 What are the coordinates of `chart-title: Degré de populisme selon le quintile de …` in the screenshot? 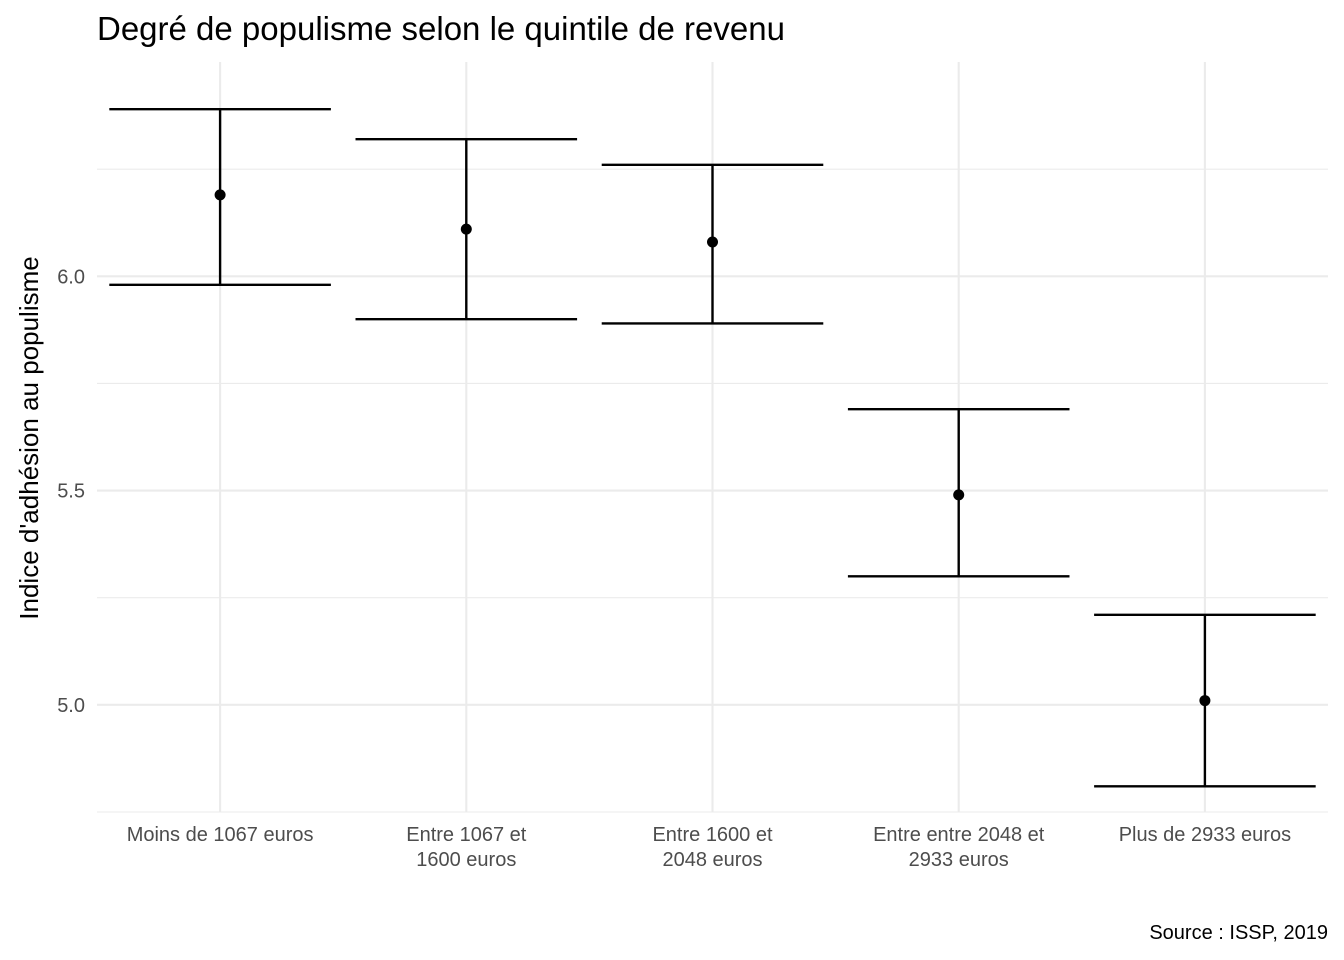 It's located at (441, 28).